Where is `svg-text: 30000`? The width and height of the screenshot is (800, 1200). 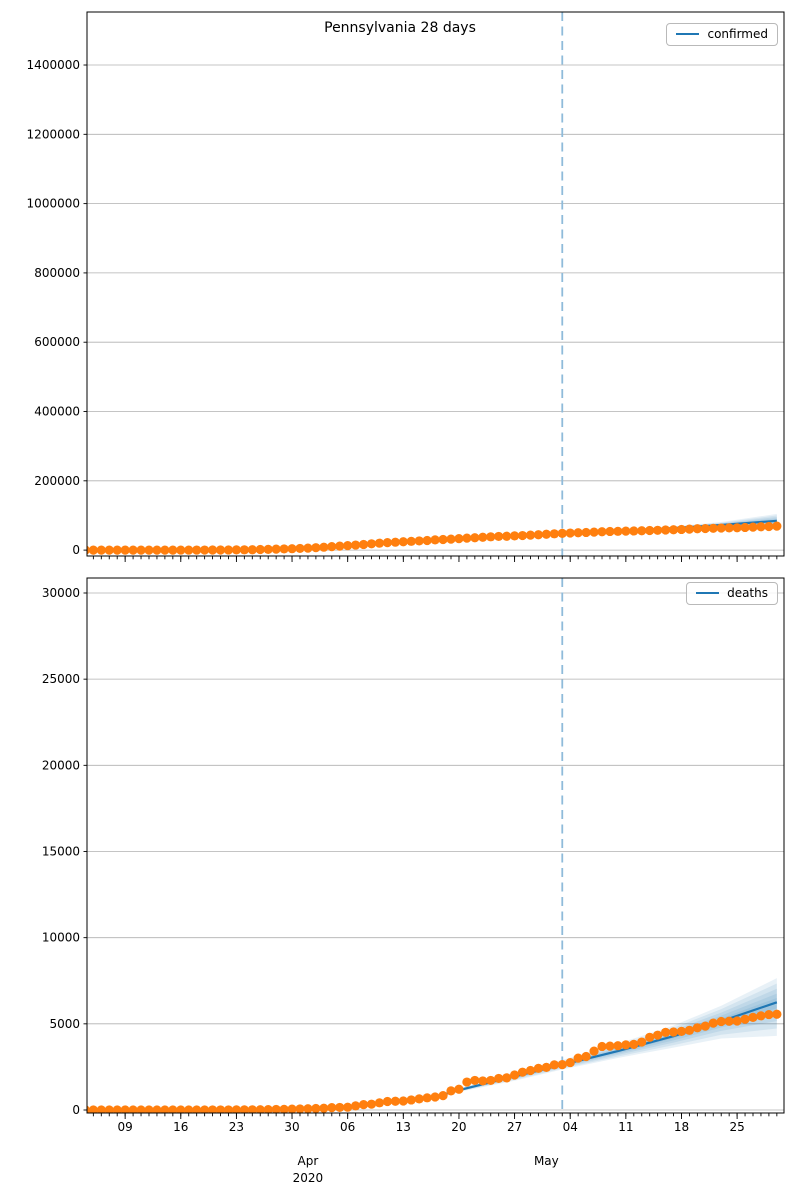
svg-text: 30000 is located at coordinates (61, 593).